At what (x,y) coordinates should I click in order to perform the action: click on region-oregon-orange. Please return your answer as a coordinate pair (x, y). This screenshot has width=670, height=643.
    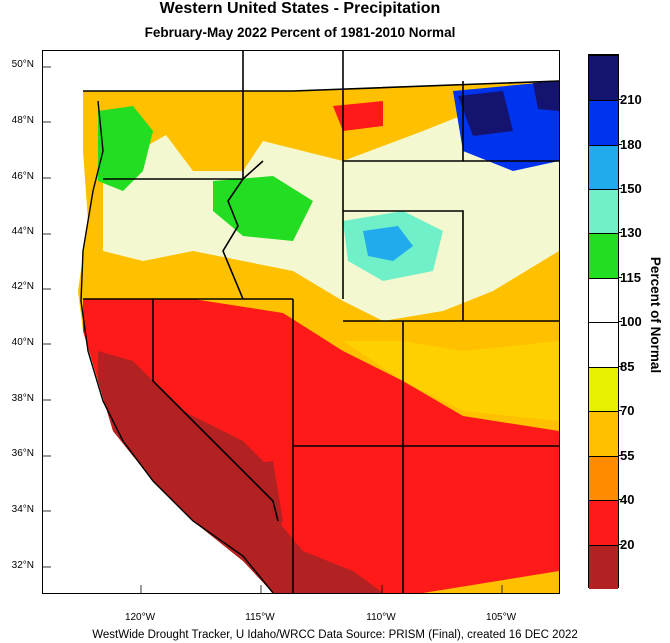
    Looking at the image, I should click on (213, 146).